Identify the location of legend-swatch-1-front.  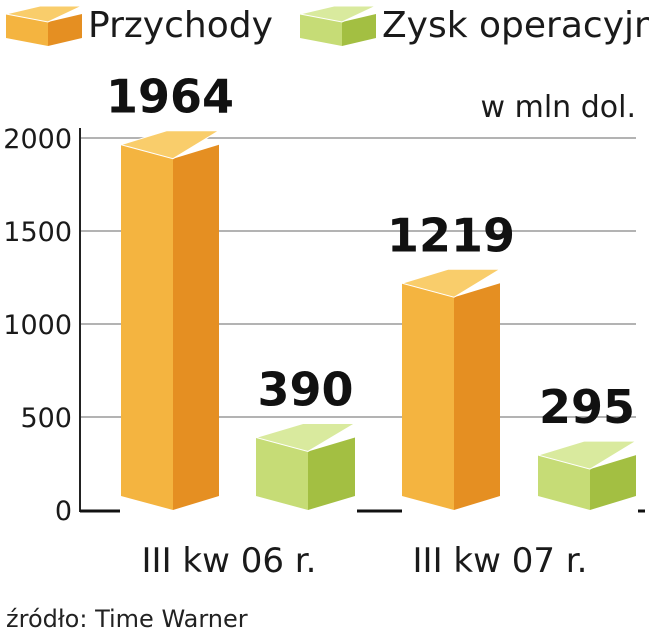
(321, 30).